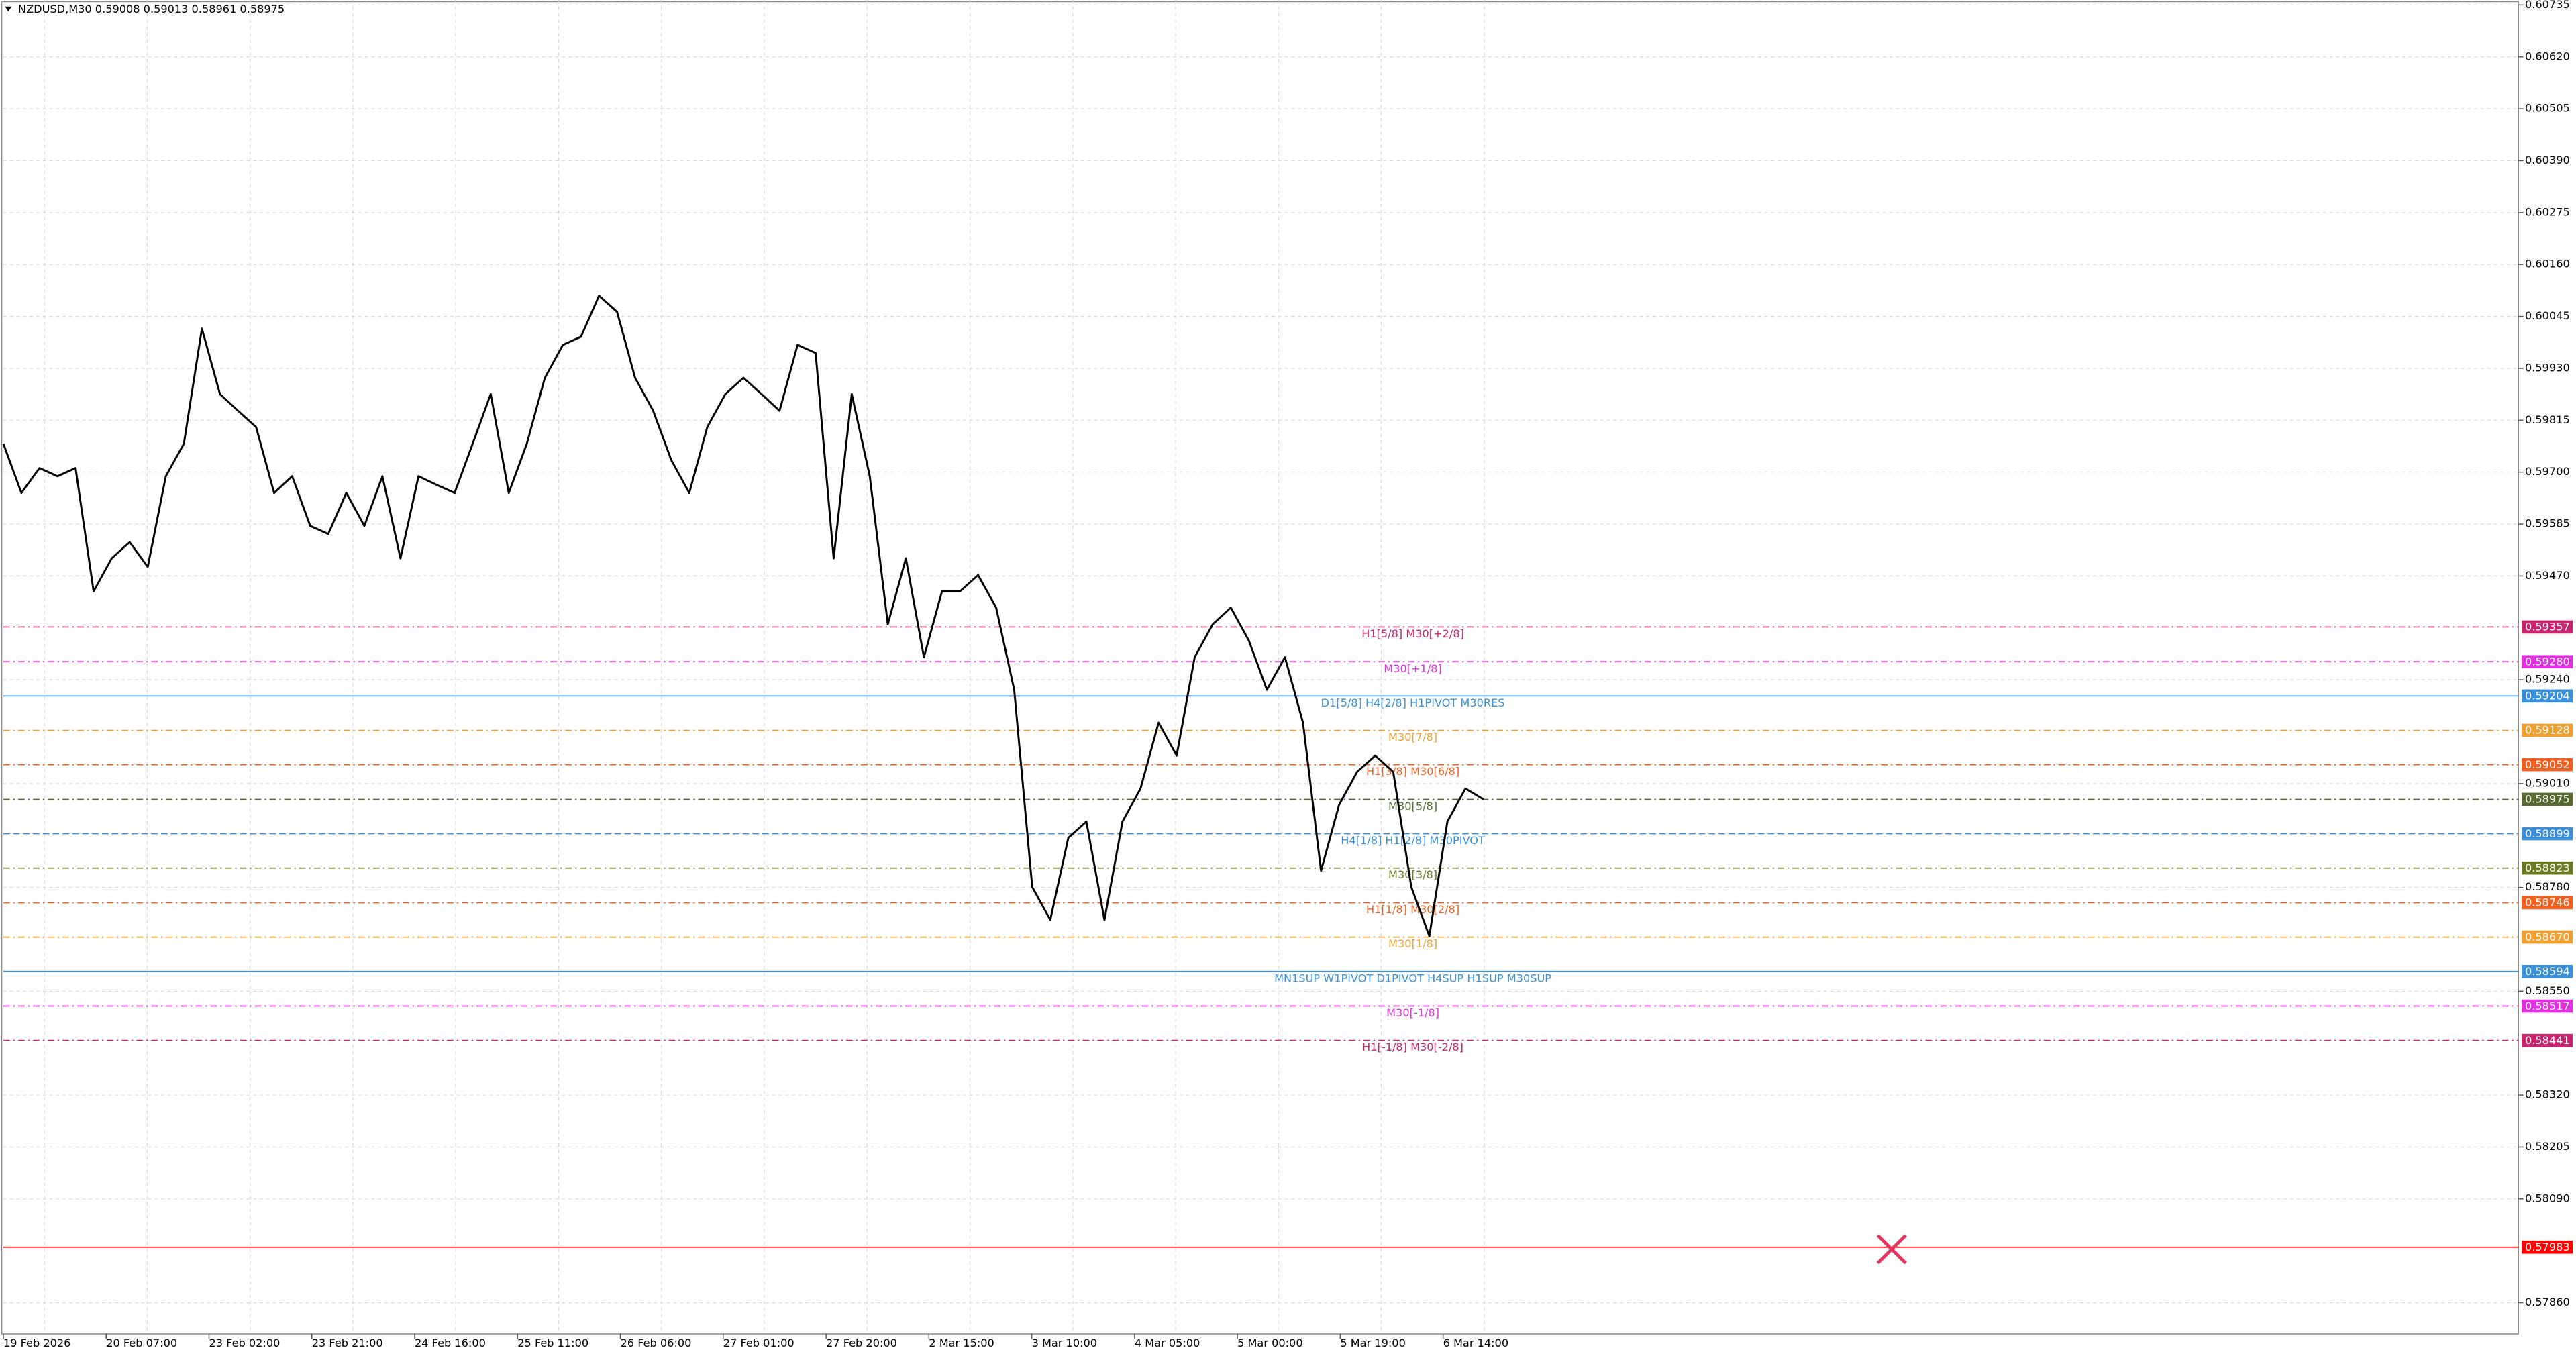 The image size is (2576, 1356). Describe the element at coordinates (1412, 1012) in the screenshot. I see `level-label: M30[-1/8]` at that location.